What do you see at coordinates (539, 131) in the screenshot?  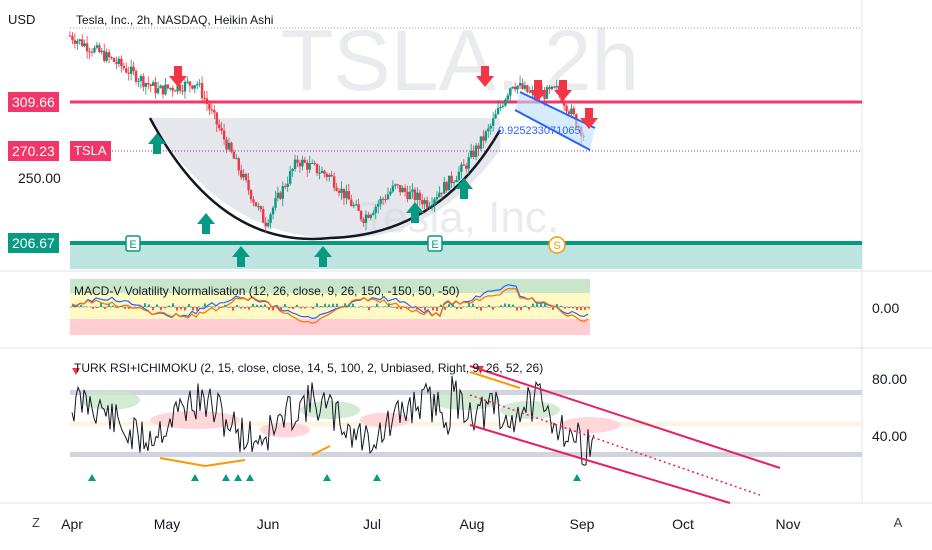 I see `fib-label: 0.925233071065` at bounding box center [539, 131].